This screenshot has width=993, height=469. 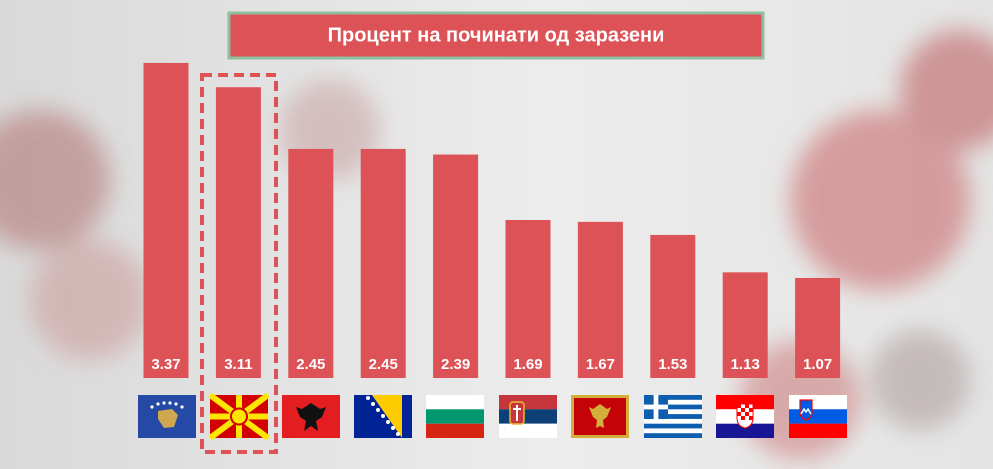 What do you see at coordinates (528, 416) in the screenshot?
I see `flag-serbia` at bounding box center [528, 416].